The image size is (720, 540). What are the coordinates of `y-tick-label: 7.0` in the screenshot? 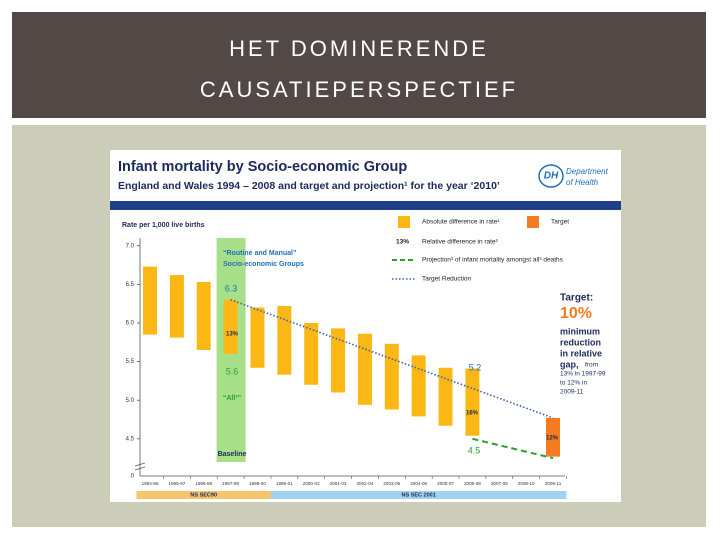 It's located at (130, 246).